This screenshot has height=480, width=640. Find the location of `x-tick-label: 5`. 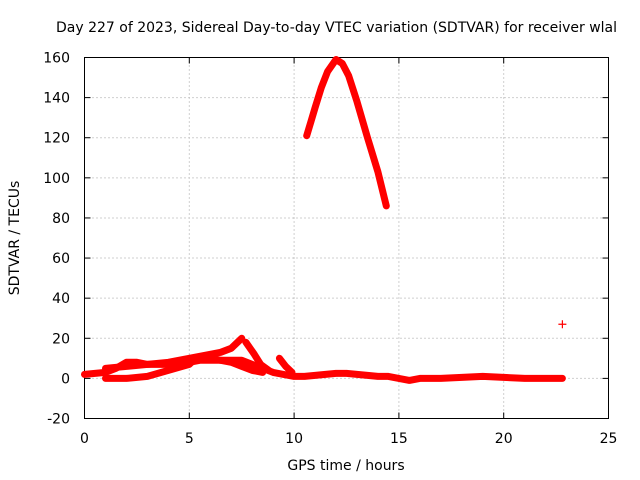

x-tick-label: 5 is located at coordinates (189, 439).